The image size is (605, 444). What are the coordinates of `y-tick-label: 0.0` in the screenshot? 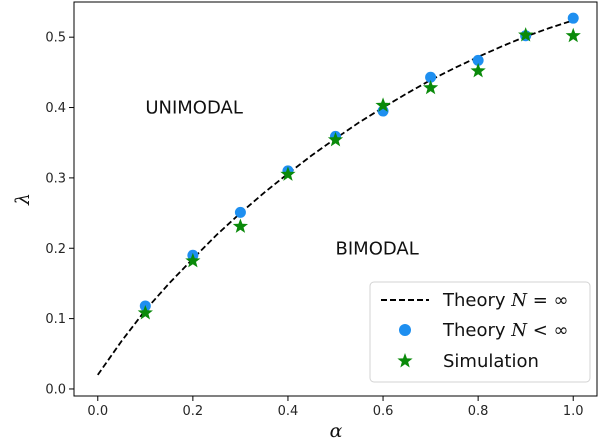 It's located at (55, 389).